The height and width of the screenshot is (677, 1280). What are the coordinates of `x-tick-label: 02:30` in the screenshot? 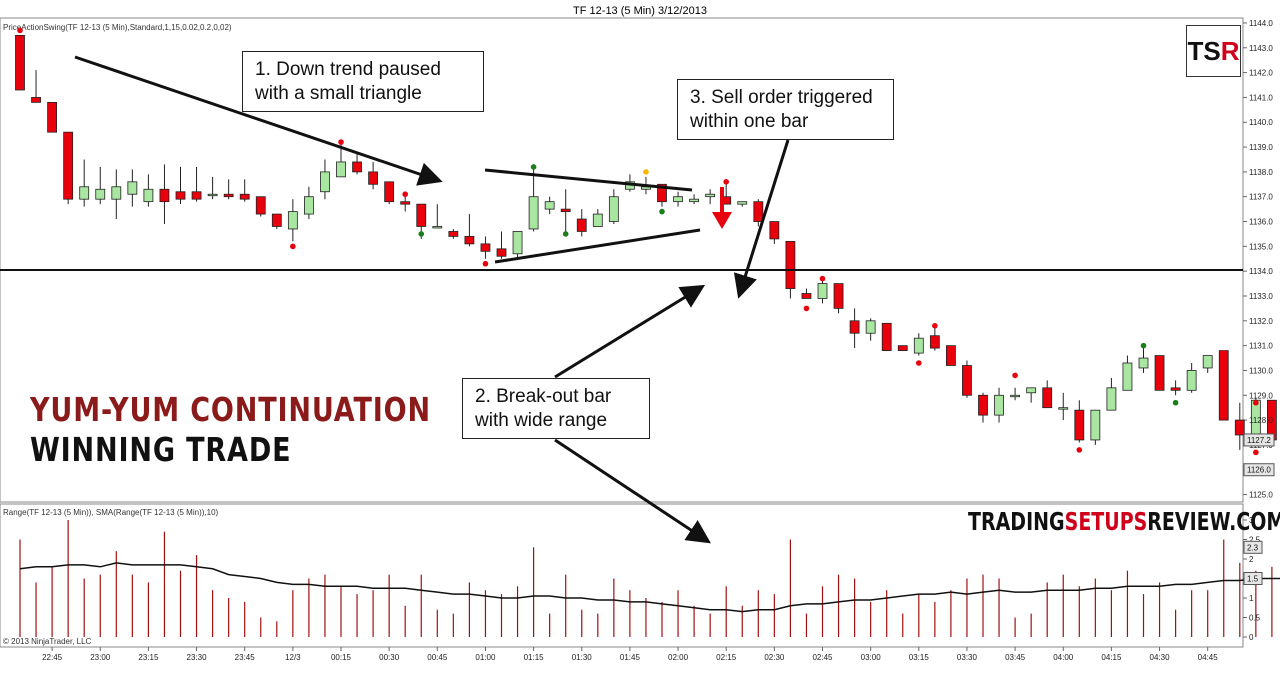 It's located at (774, 657).